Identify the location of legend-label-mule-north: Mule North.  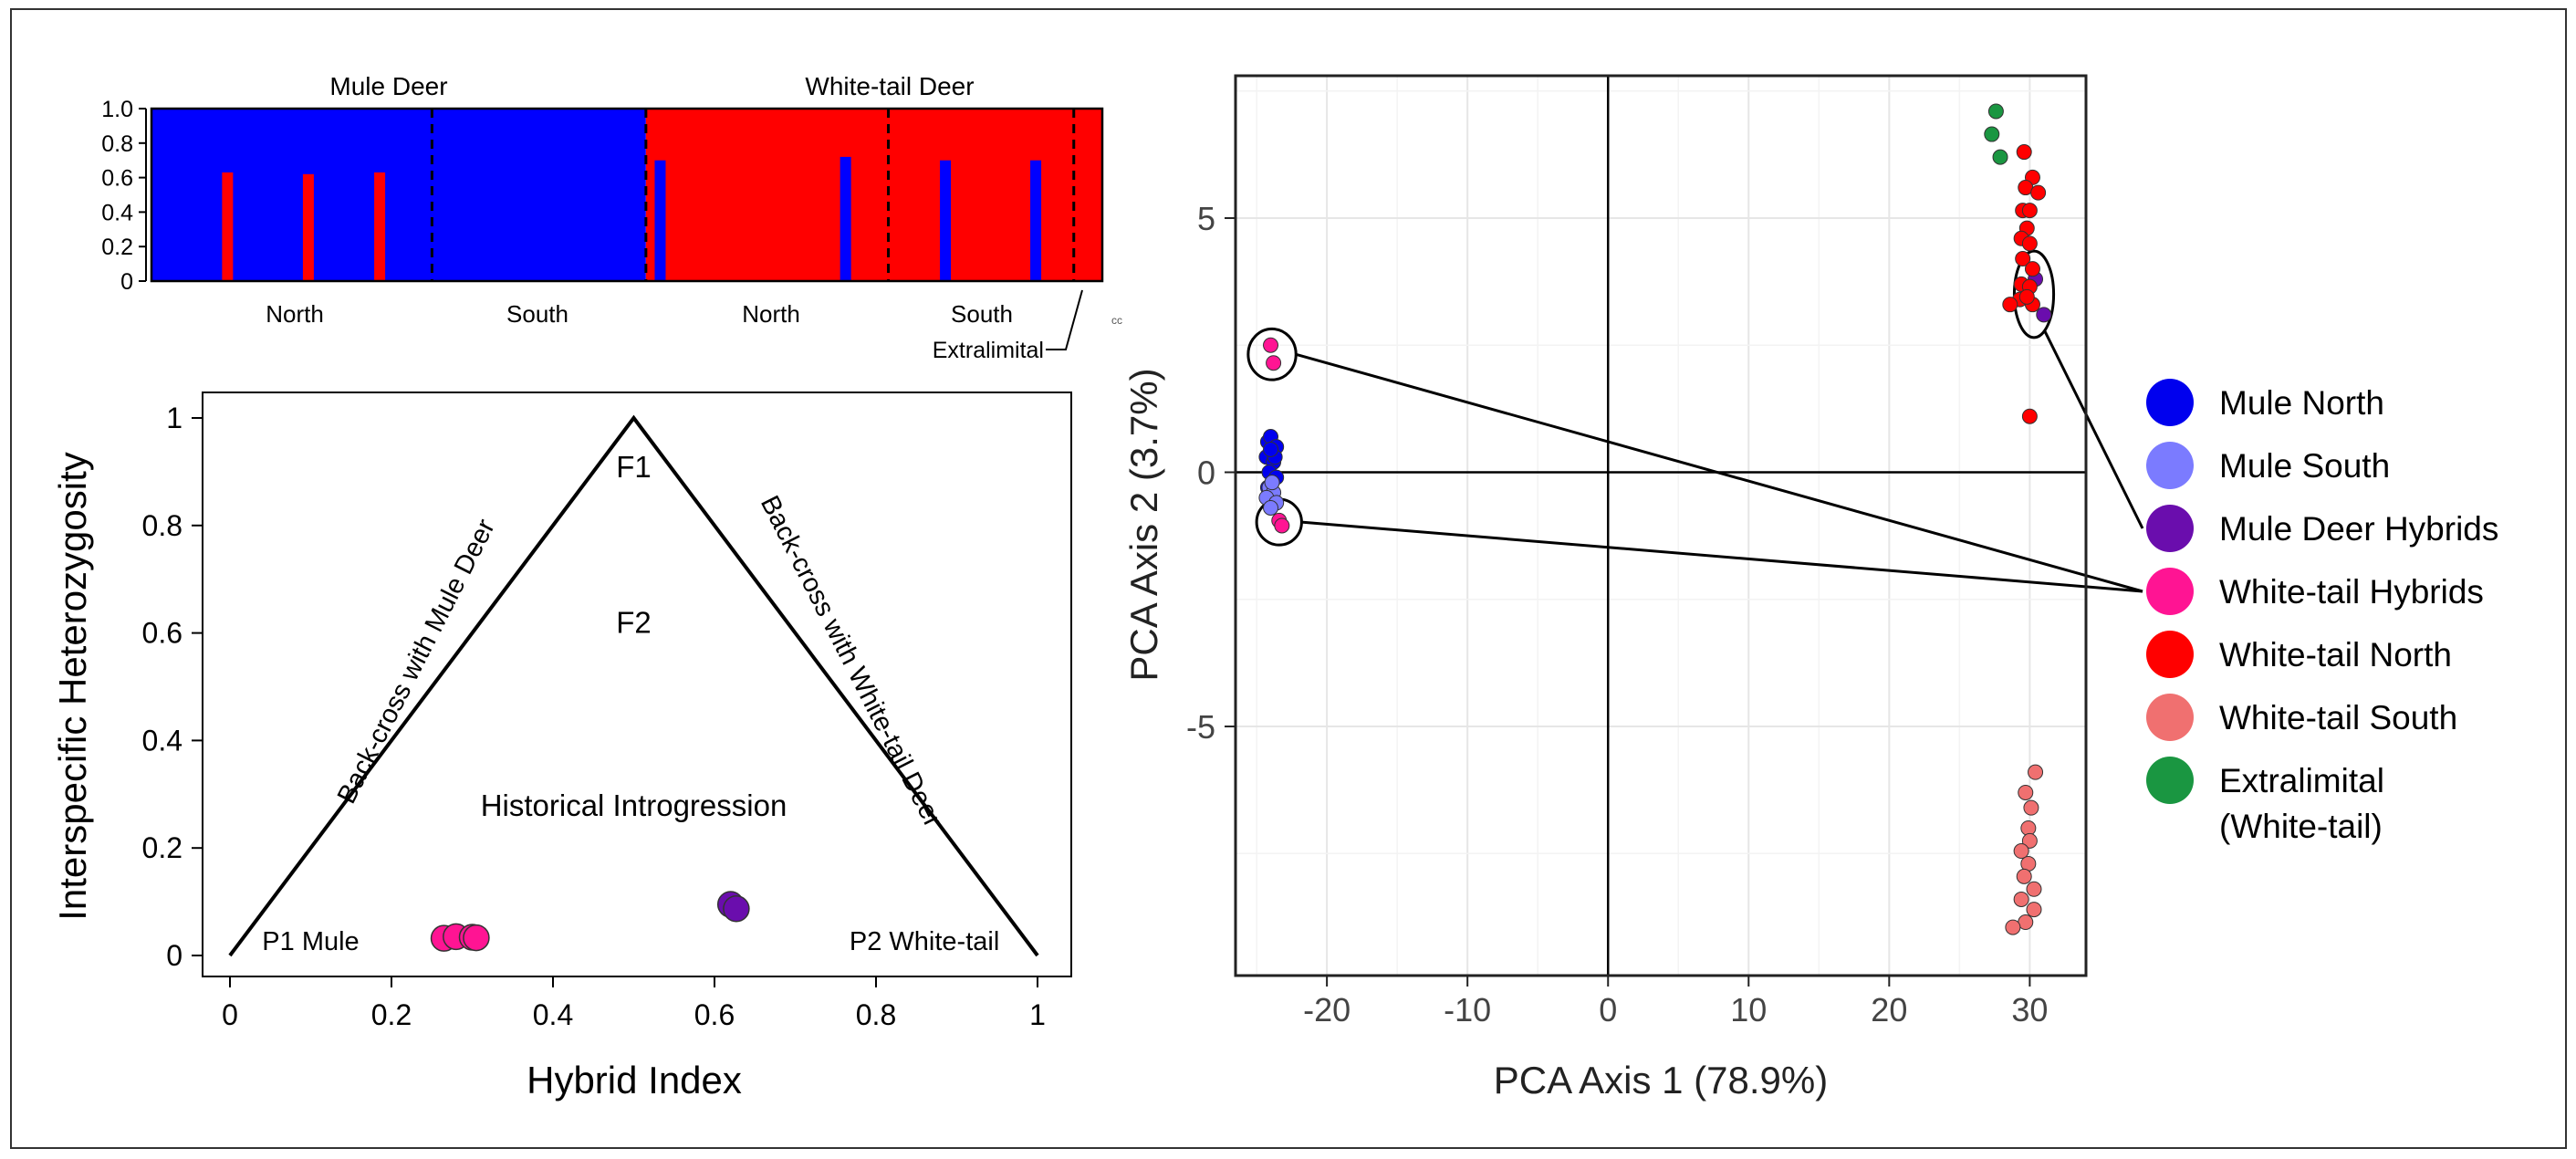
(2301, 403).